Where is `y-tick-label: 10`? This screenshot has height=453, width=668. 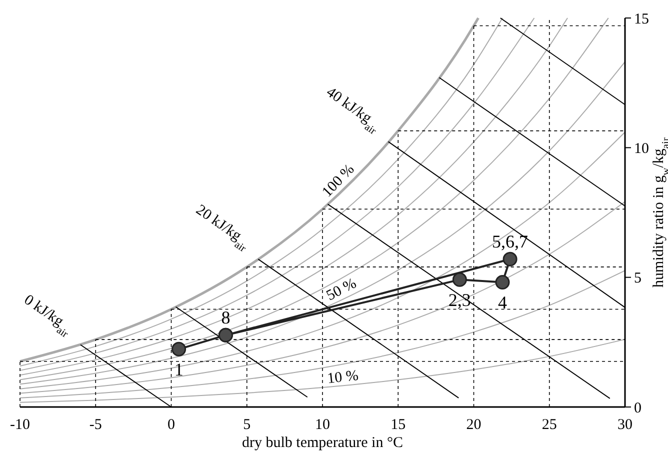 y-tick-label: 10 is located at coordinates (641, 148).